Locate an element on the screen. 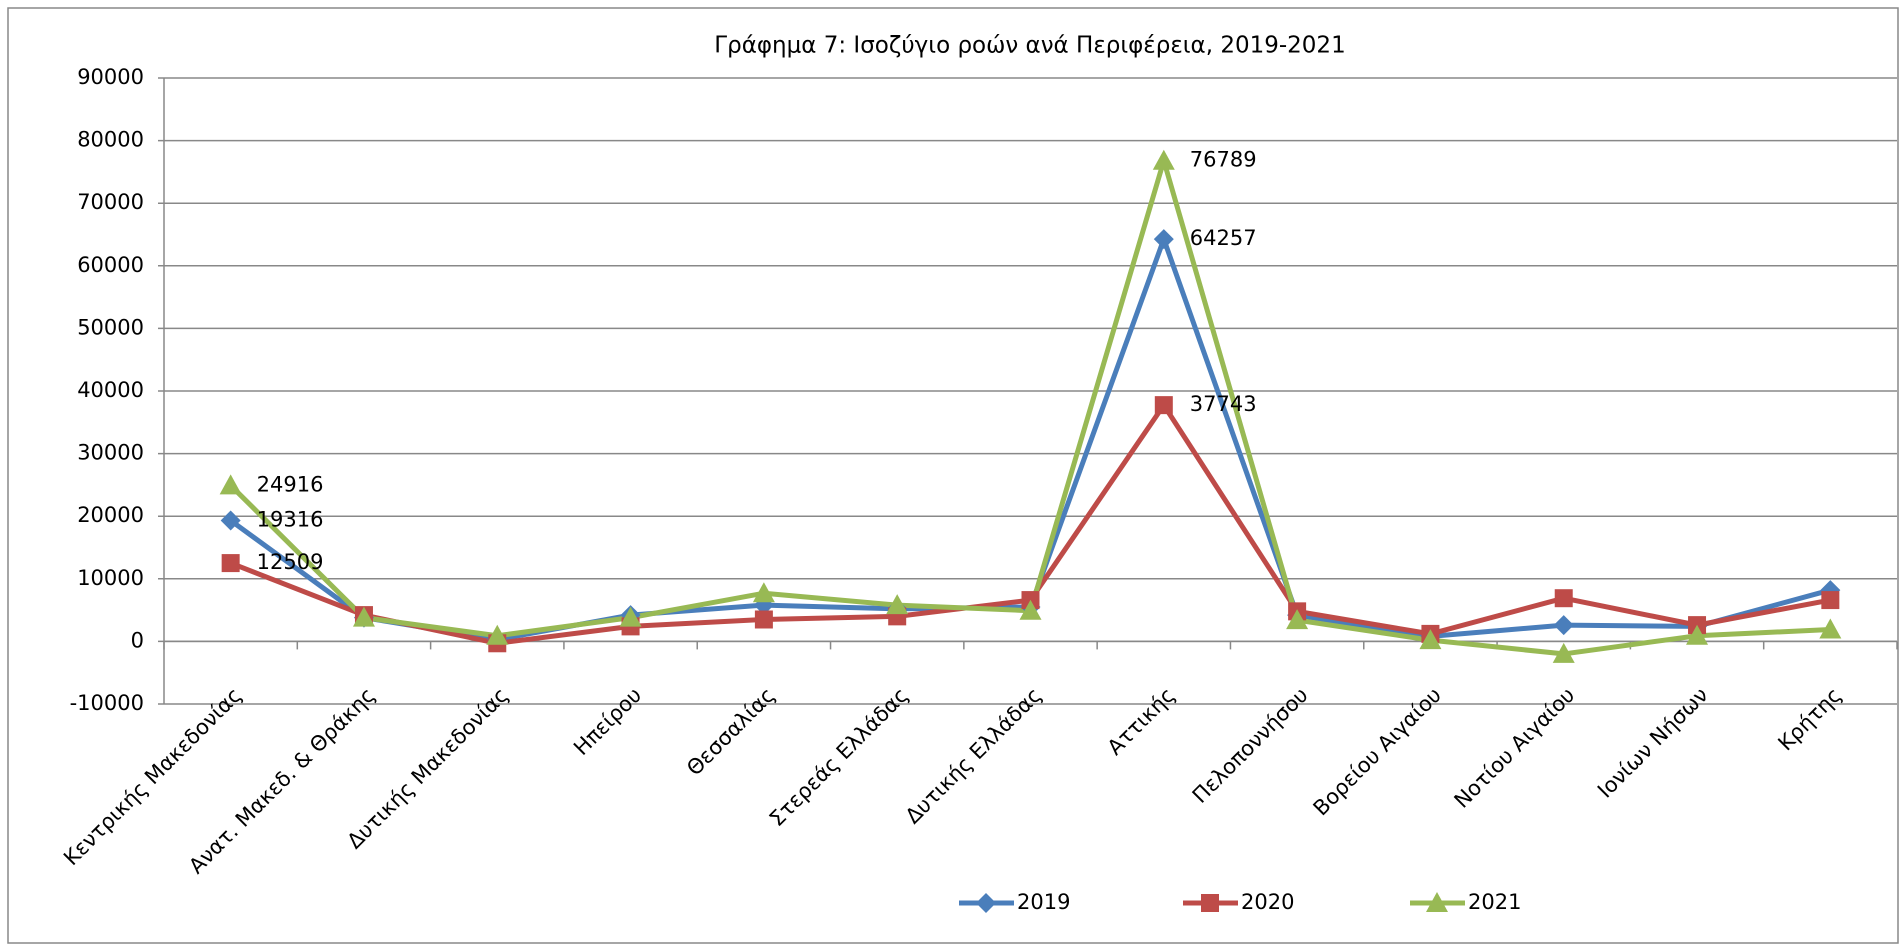 The image size is (1903, 948). y-tick-label: 40000 is located at coordinates (110, 390).